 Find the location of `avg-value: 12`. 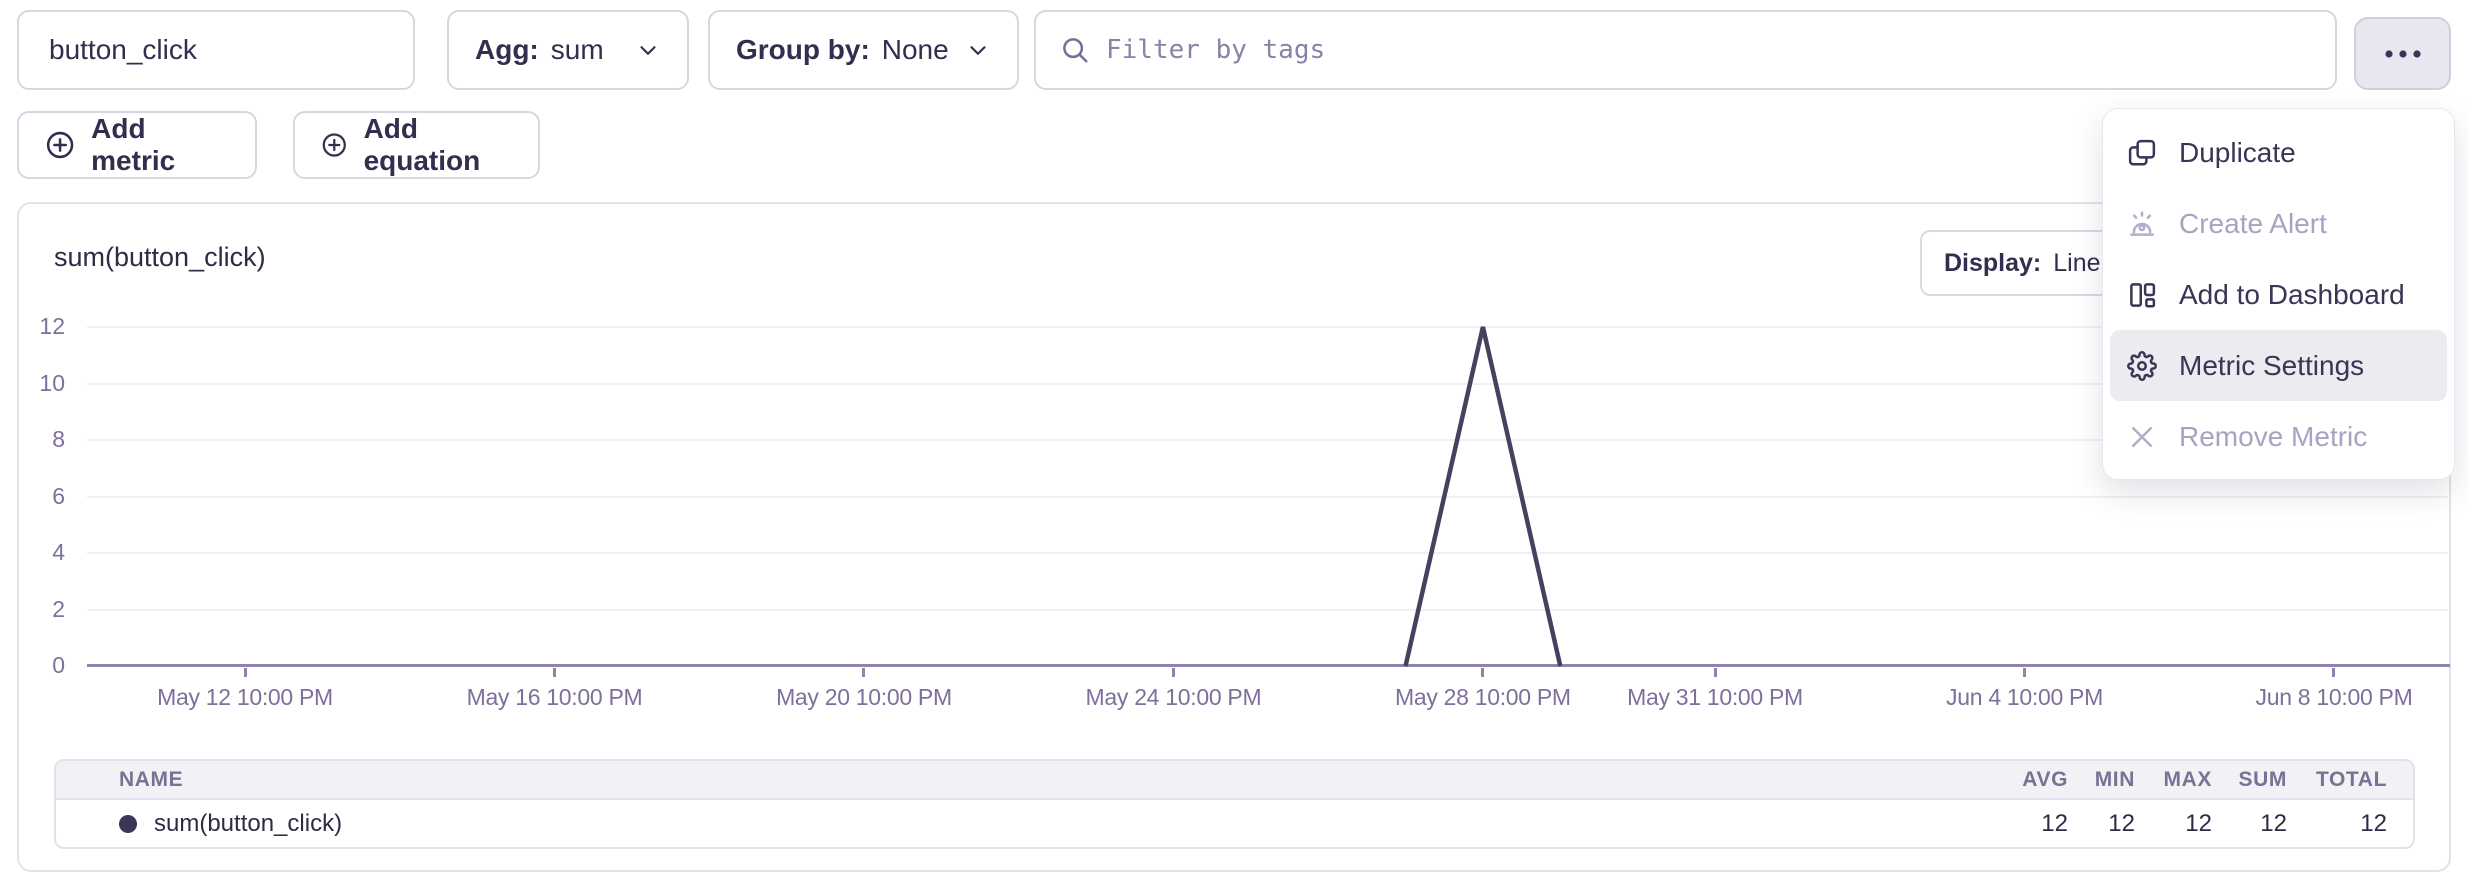

avg-value: 12 is located at coordinates (2054, 823).